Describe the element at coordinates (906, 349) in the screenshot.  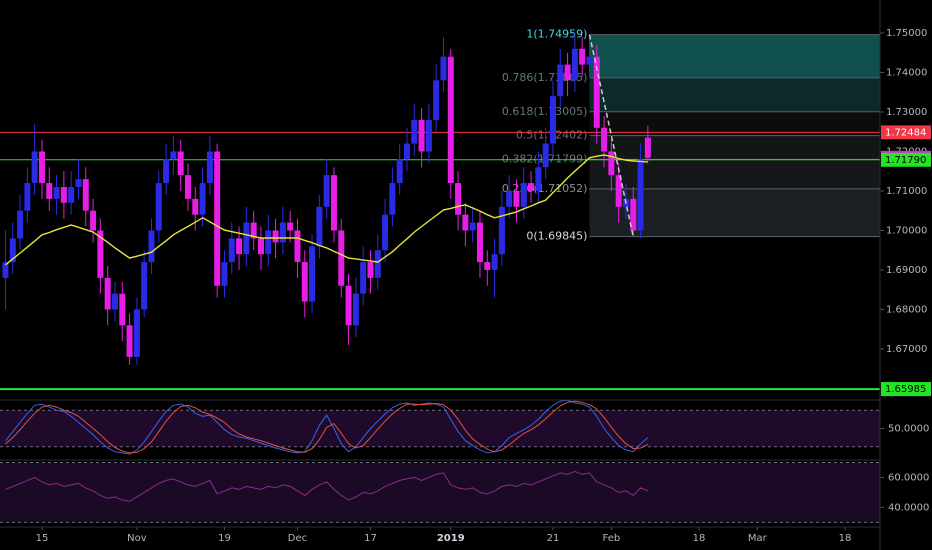
I see `y-tick-label: 1.67000` at that location.